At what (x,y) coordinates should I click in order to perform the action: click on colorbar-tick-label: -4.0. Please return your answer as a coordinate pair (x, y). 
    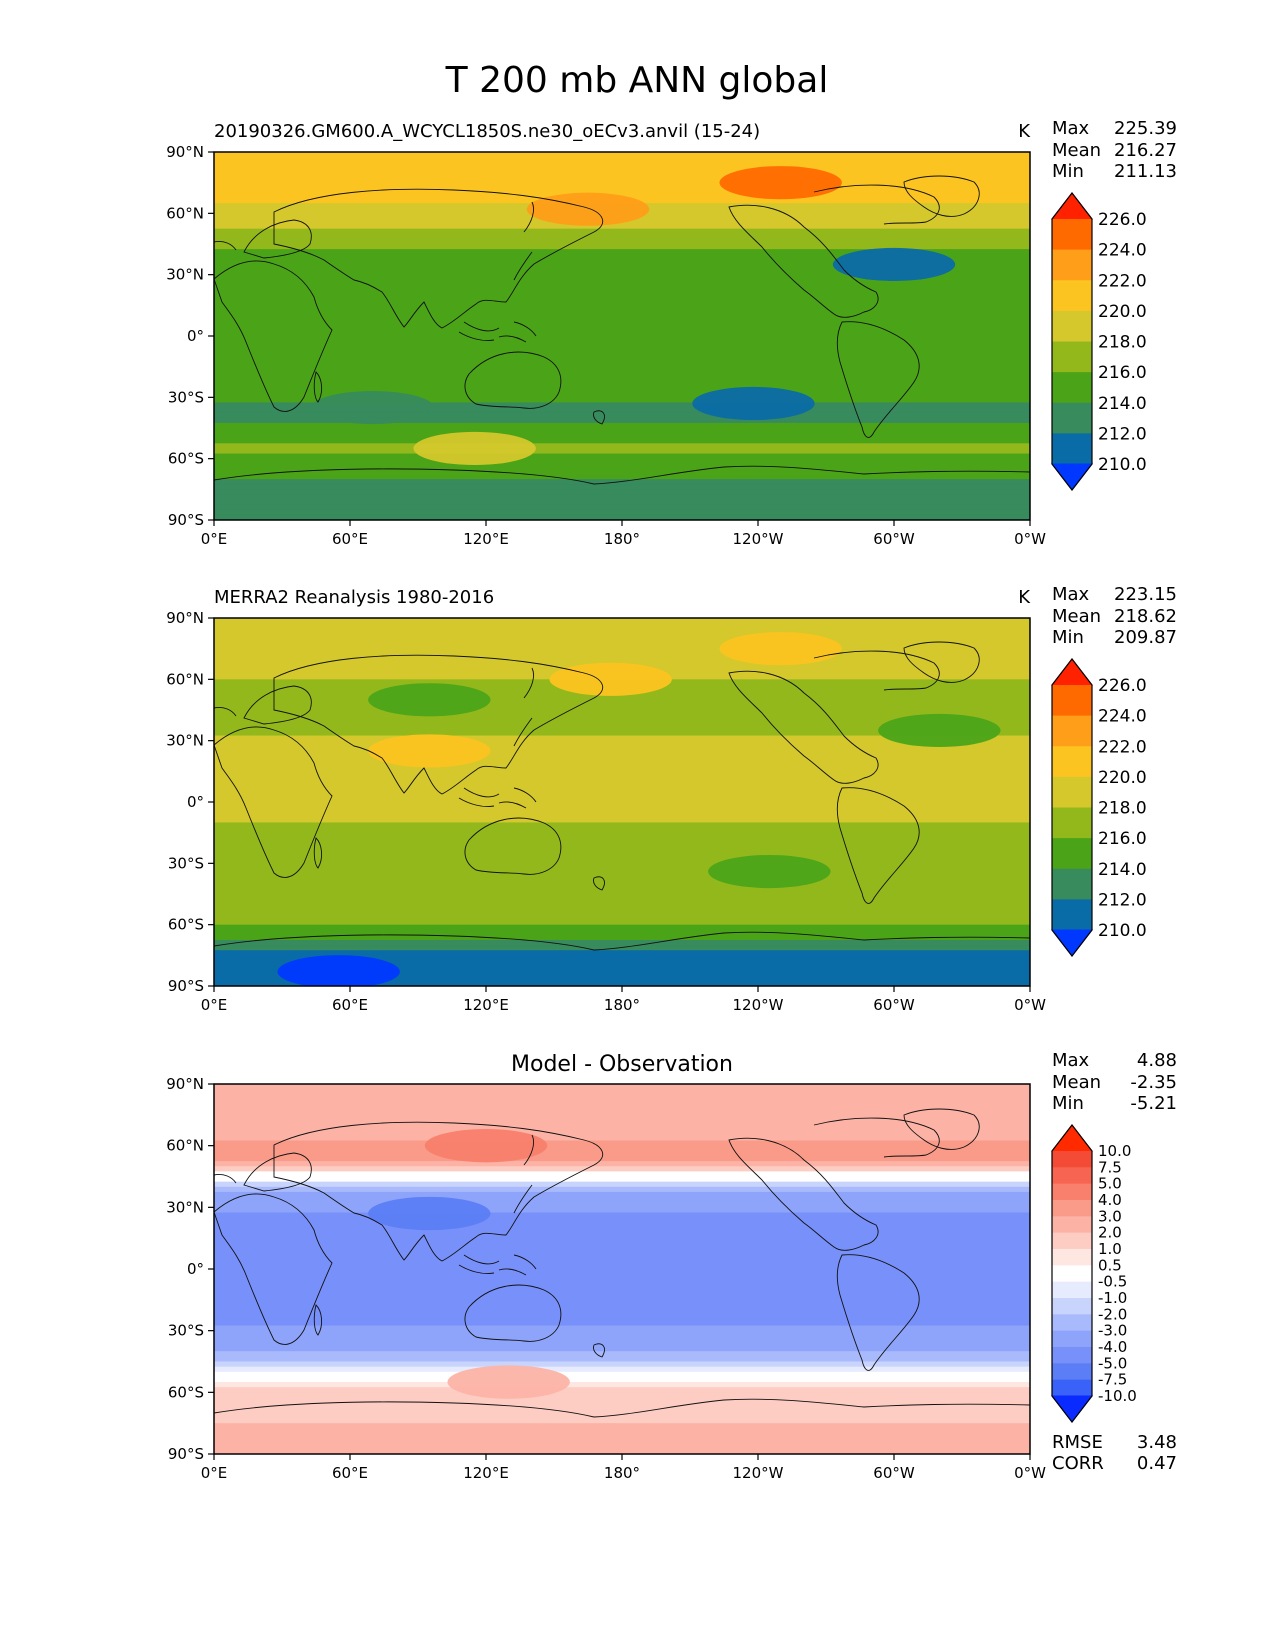
    Looking at the image, I should click on (1112, 1347).